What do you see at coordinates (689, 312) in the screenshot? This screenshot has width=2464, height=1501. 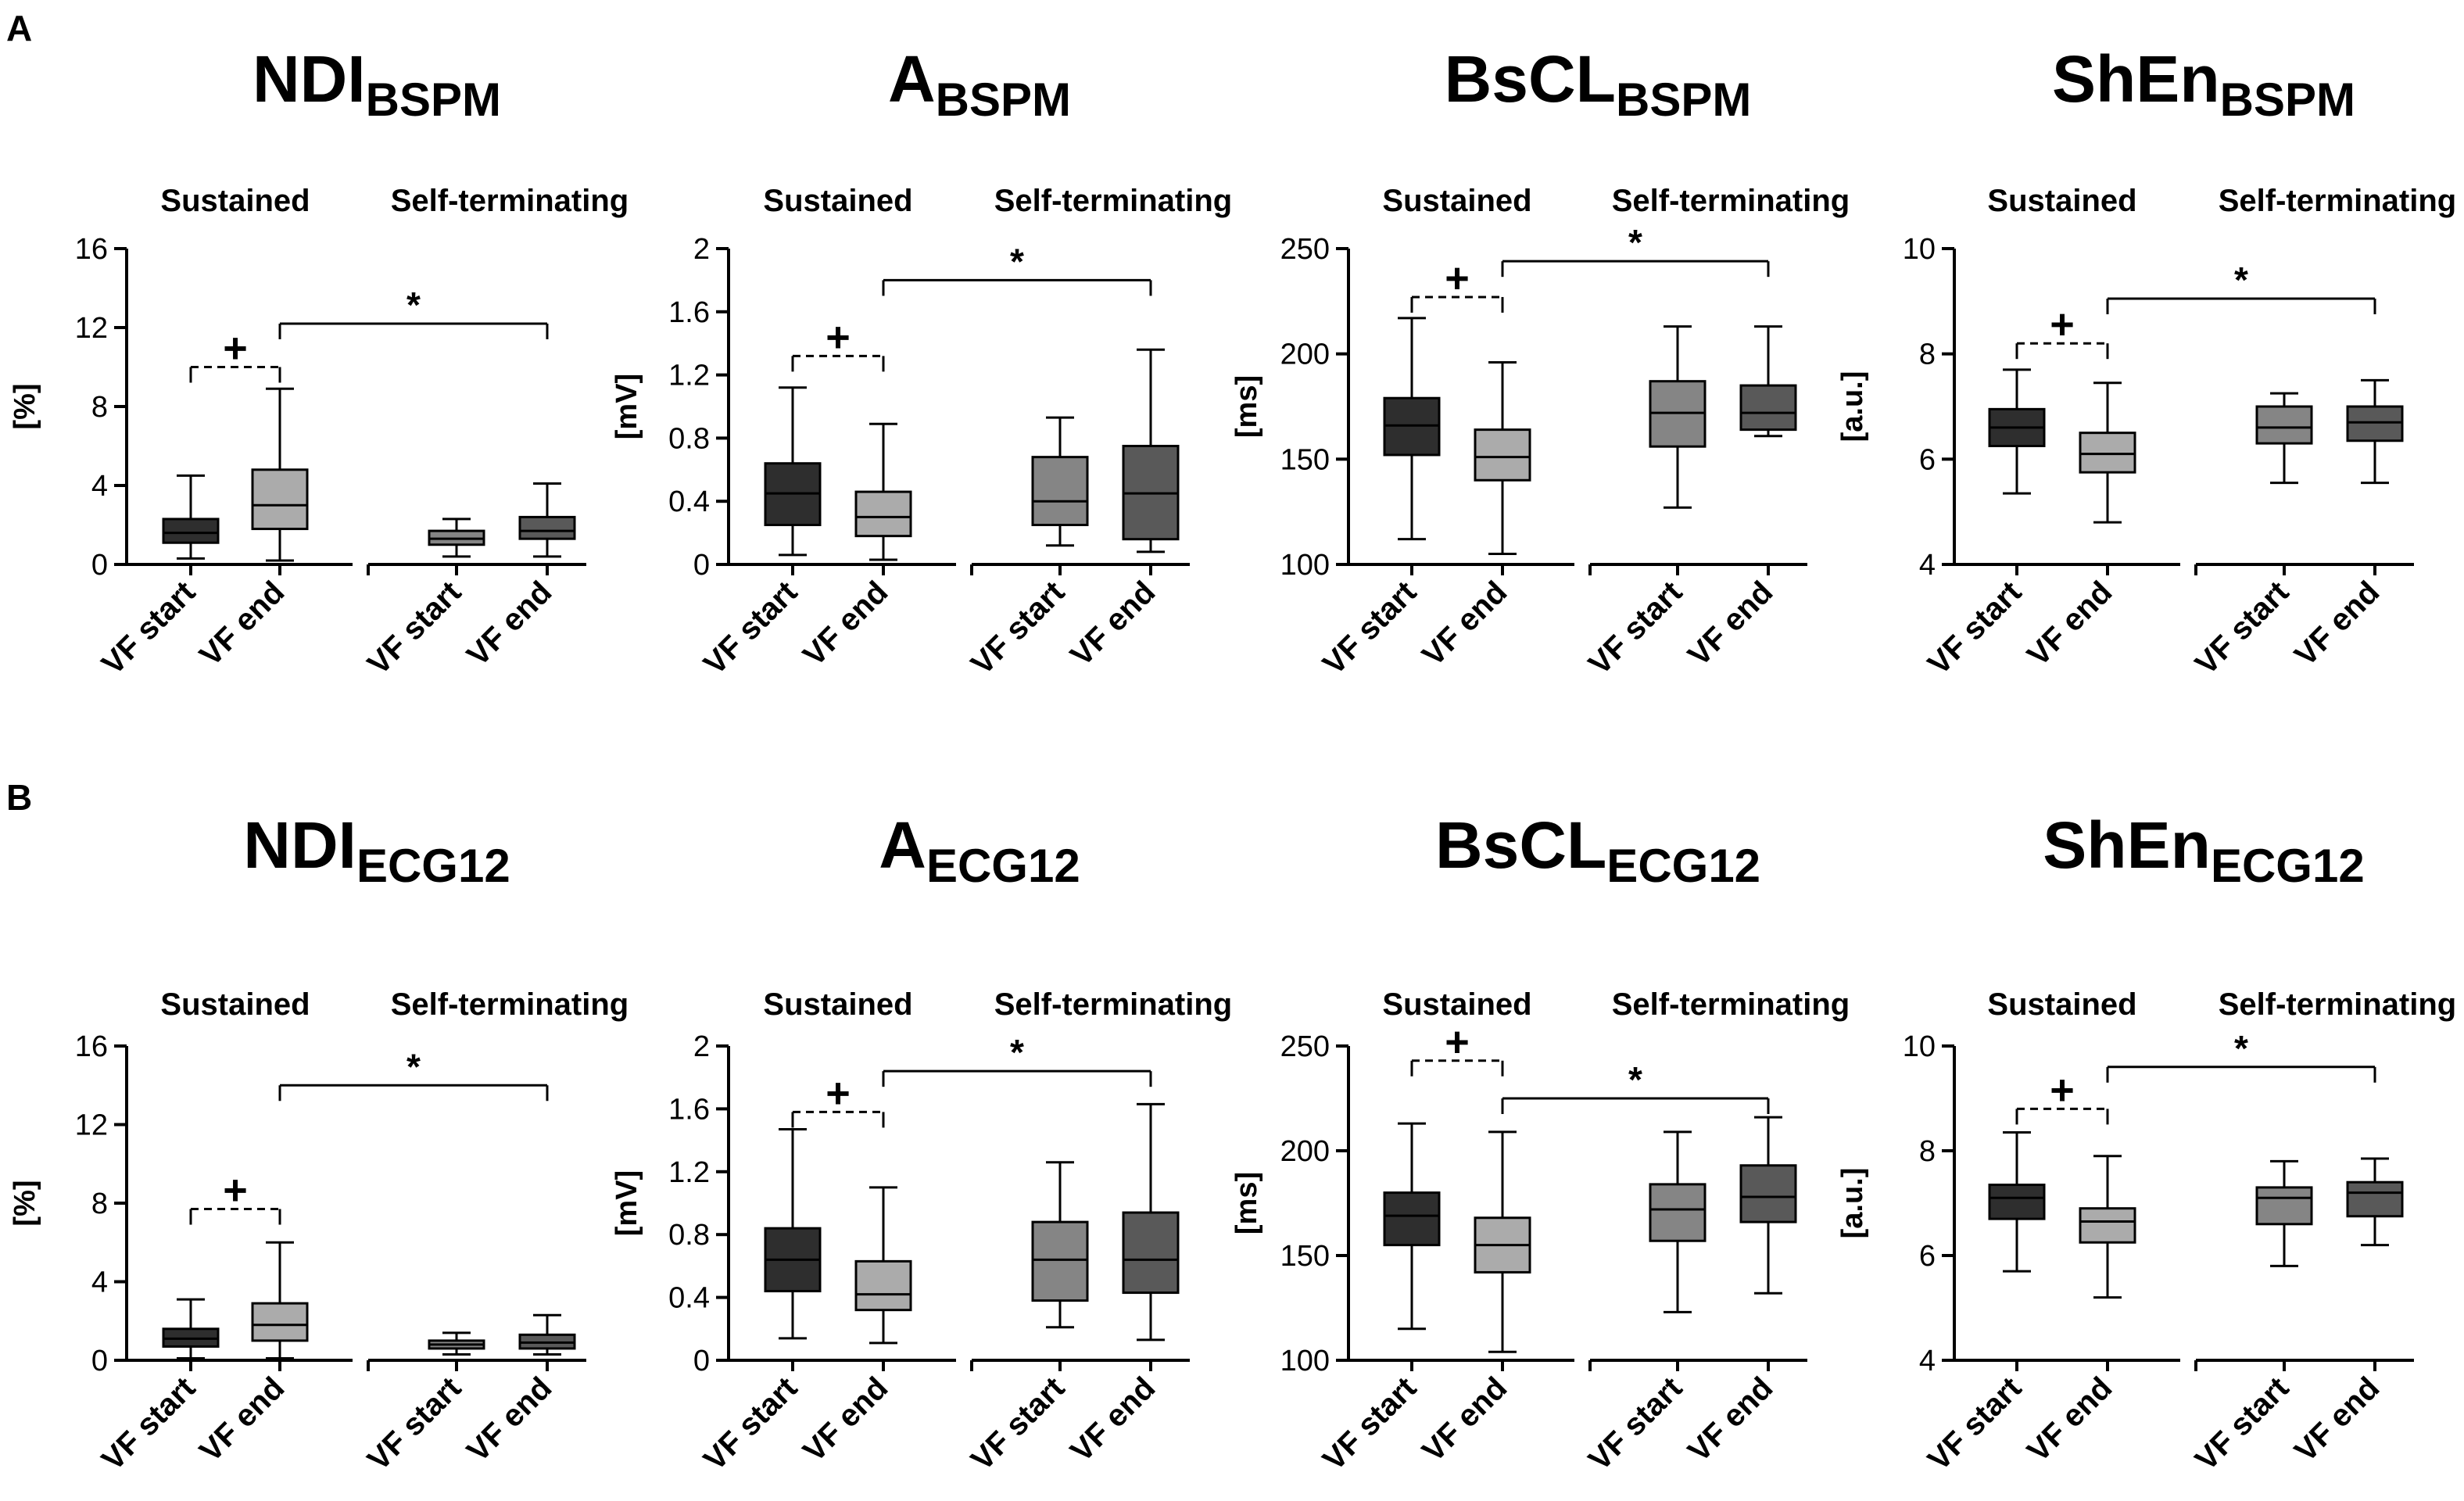 I see `y-tick-label: 1.6` at bounding box center [689, 312].